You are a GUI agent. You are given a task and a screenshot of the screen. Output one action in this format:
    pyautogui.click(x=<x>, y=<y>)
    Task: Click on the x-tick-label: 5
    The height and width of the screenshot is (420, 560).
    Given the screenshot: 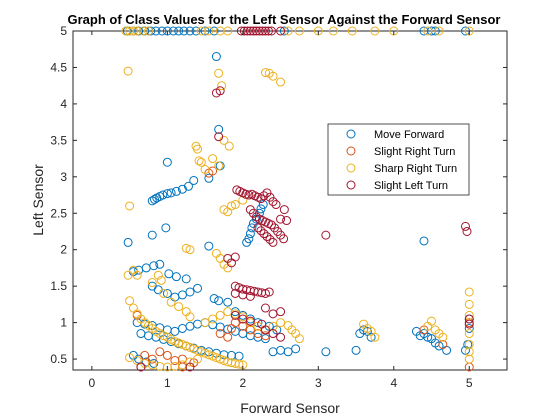 What is the action you would take?
    pyautogui.click(x=469, y=383)
    